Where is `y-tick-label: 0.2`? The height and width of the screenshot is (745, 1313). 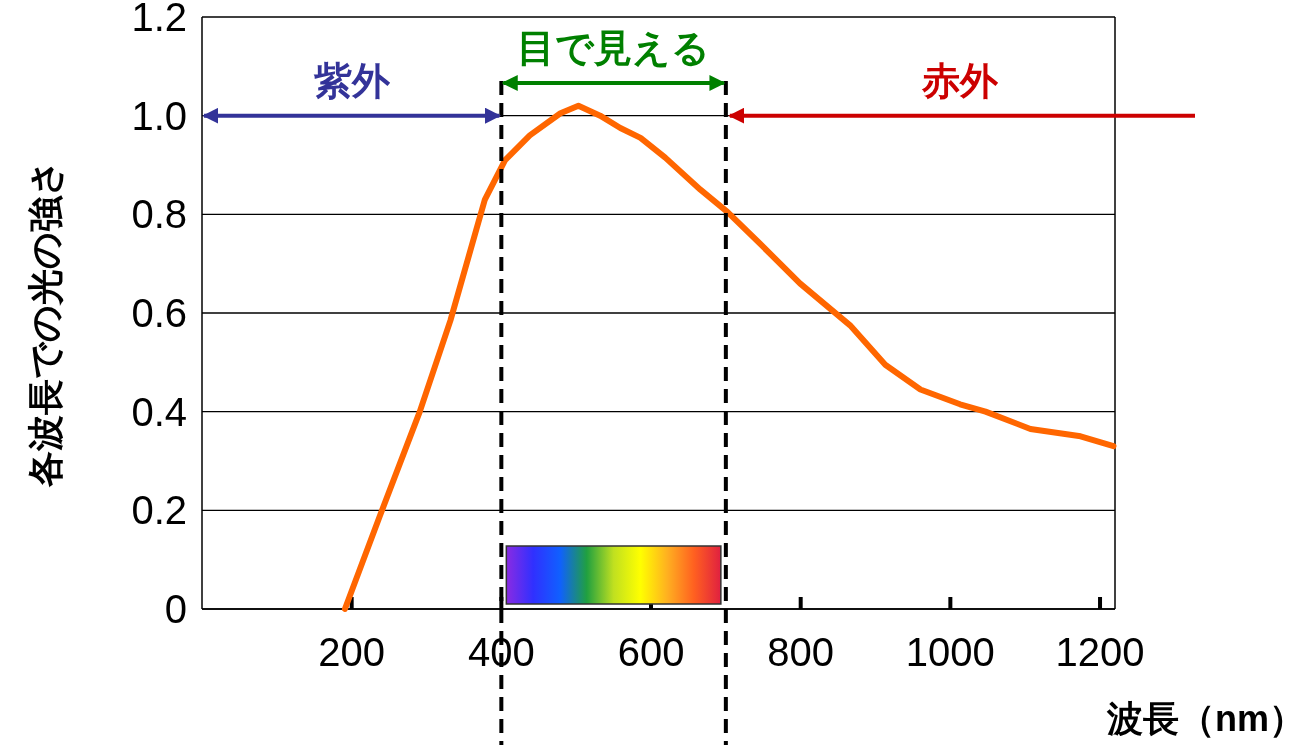
y-tick-label: 0.2 is located at coordinates (159, 510).